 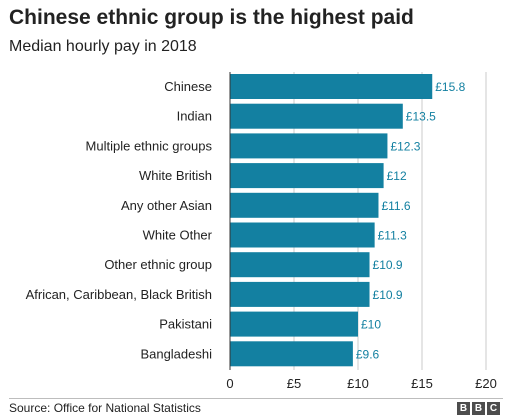 What do you see at coordinates (493, 408) in the screenshot?
I see `logo-letter-c: C` at bounding box center [493, 408].